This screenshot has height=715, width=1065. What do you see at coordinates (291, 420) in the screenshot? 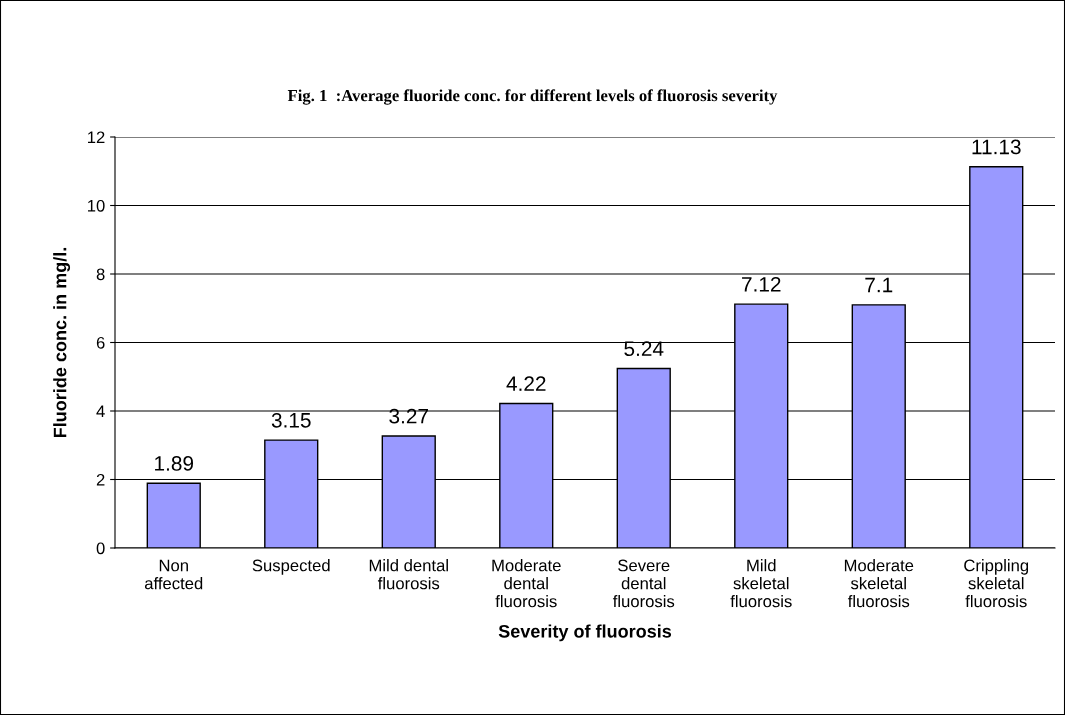
I see `data-label: 3.15` at bounding box center [291, 420].